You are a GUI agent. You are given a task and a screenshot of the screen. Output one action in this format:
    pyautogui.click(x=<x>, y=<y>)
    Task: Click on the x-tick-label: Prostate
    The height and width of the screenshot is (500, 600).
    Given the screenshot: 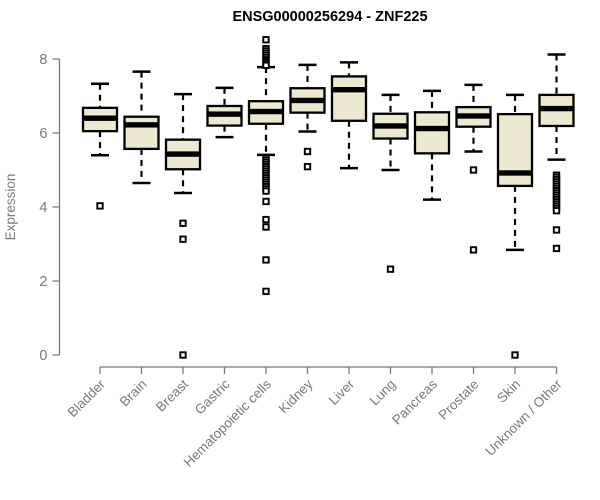 What is the action you would take?
    pyautogui.click(x=458, y=400)
    